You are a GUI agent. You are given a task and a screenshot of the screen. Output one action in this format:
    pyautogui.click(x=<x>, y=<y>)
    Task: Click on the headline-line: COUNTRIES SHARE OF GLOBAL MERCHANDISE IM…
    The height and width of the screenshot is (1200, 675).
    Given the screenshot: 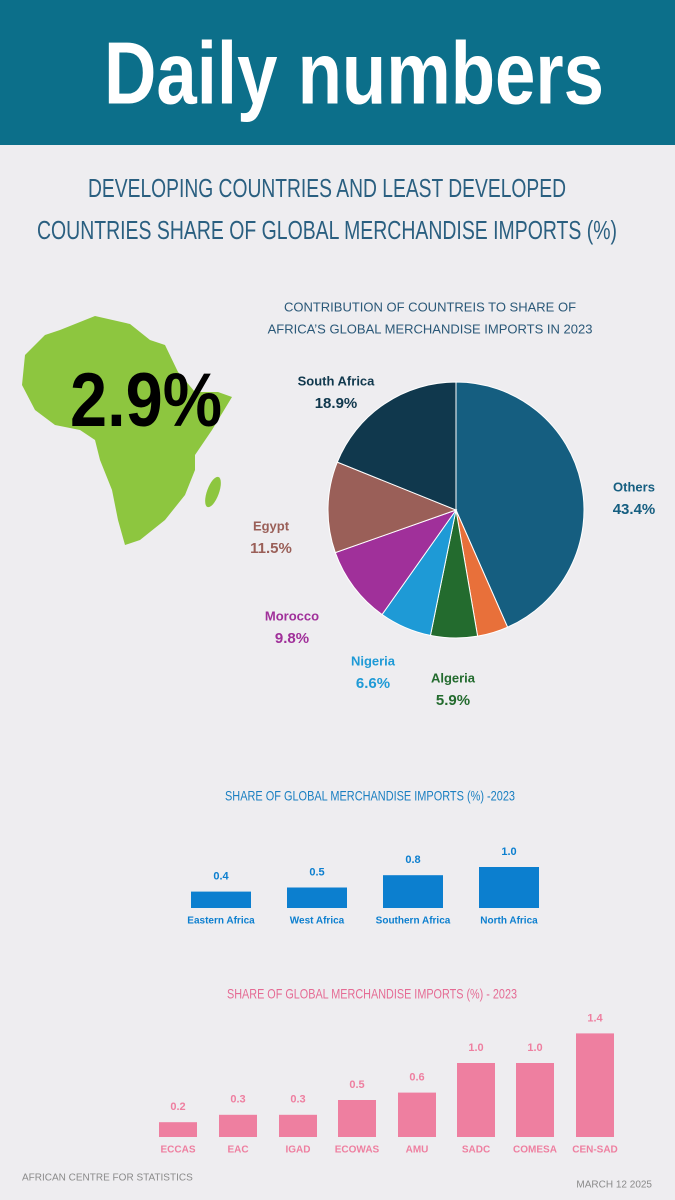 What is the action you would take?
    pyautogui.click(x=327, y=230)
    